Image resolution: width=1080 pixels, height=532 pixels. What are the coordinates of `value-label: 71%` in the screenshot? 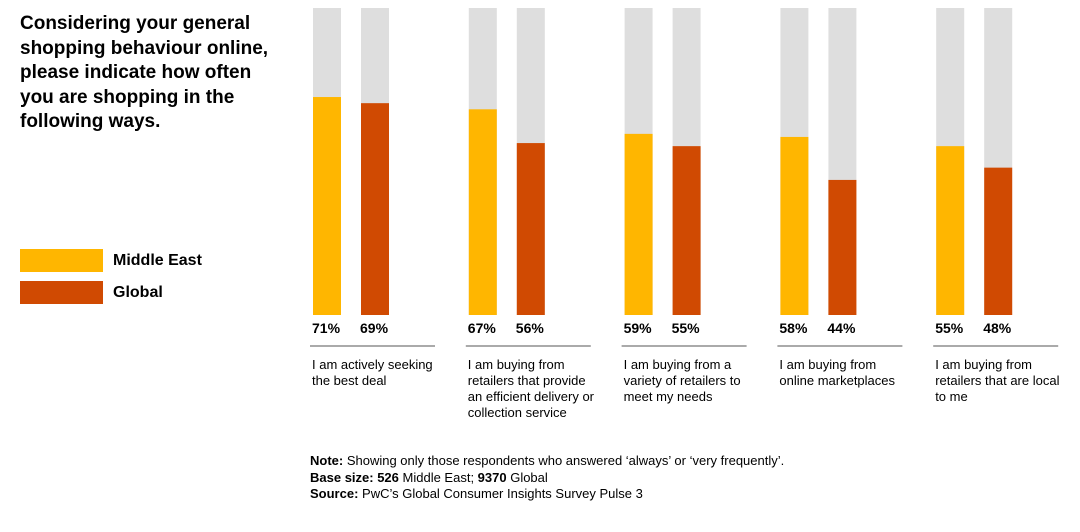 It's located at (326, 328).